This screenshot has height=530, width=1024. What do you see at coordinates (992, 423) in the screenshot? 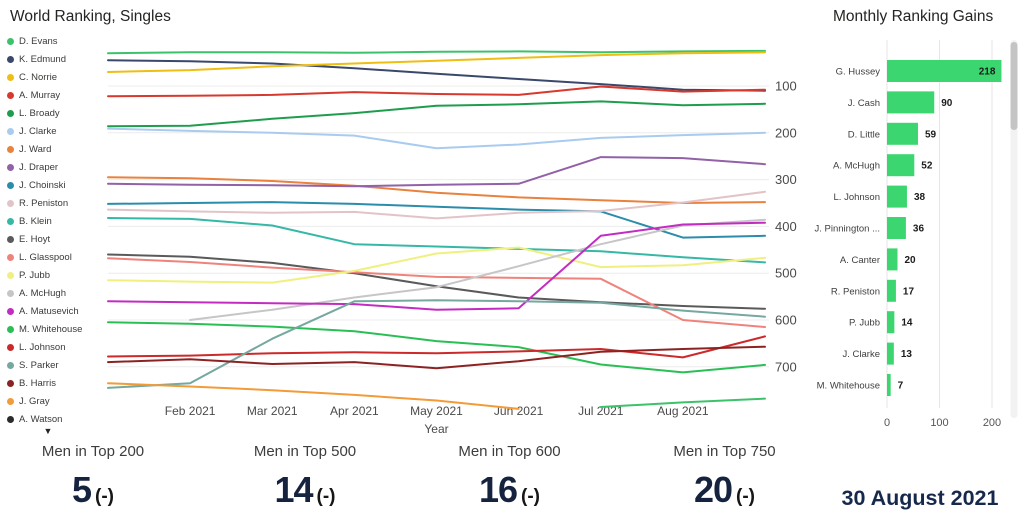
I see `axis-label: 200` at bounding box center [992, 423].